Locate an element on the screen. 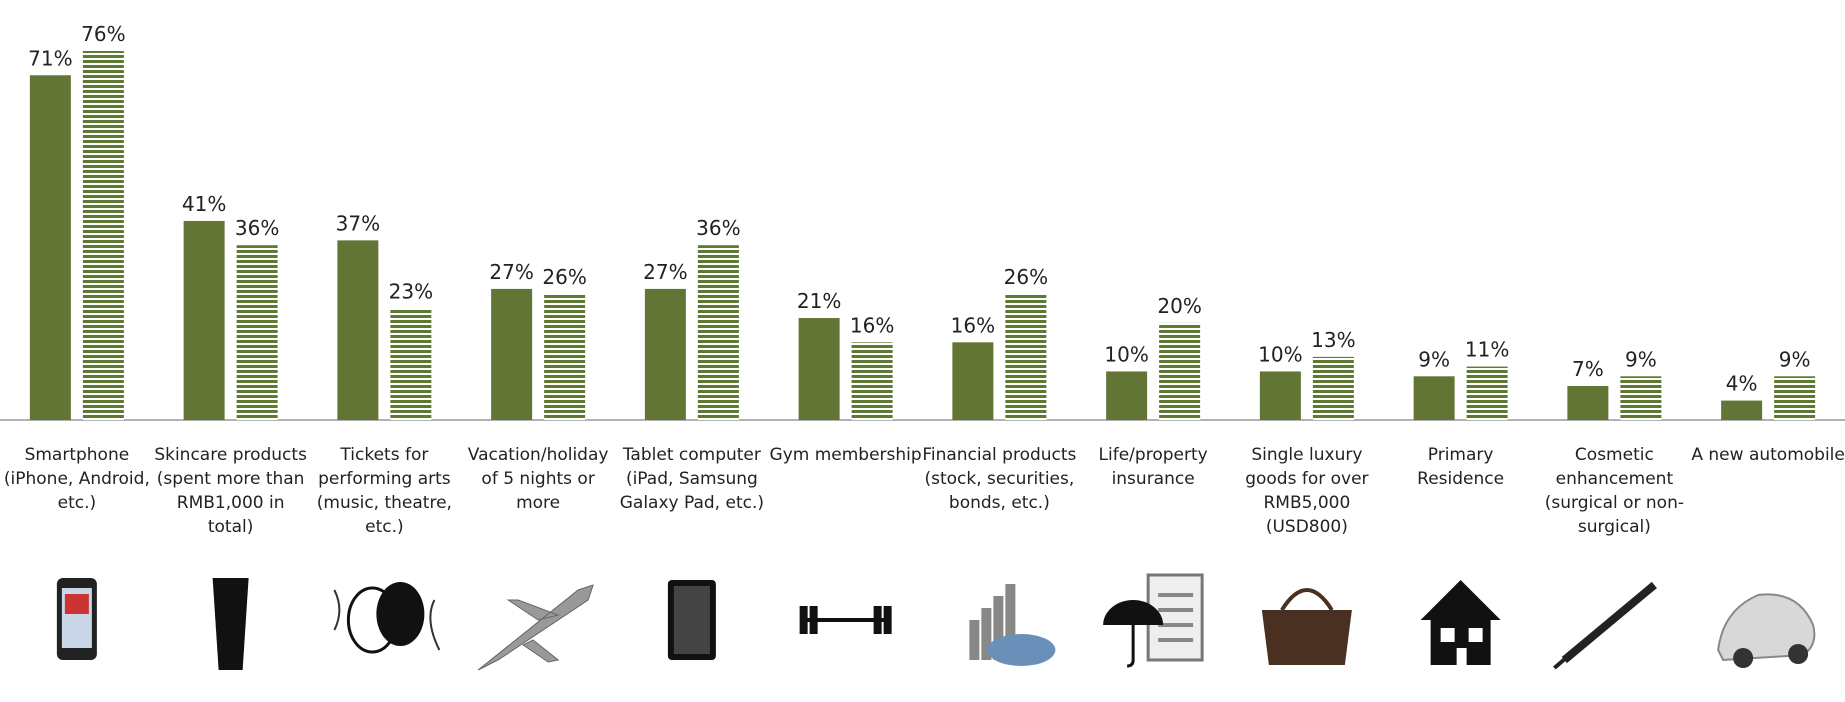 This screenshot has width=1845, height=702. x-tick-label: Smartphone (iPhone, Android, etc.) is located at coordinates (76, 479).